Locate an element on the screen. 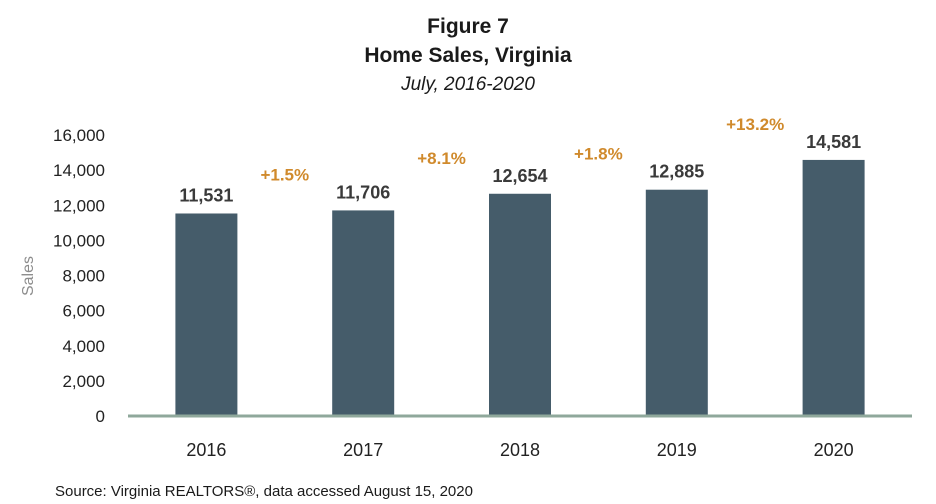 The height and width of the screenshot is (504, 936). change-label: +1.5% is located at coordinates (284, 174).